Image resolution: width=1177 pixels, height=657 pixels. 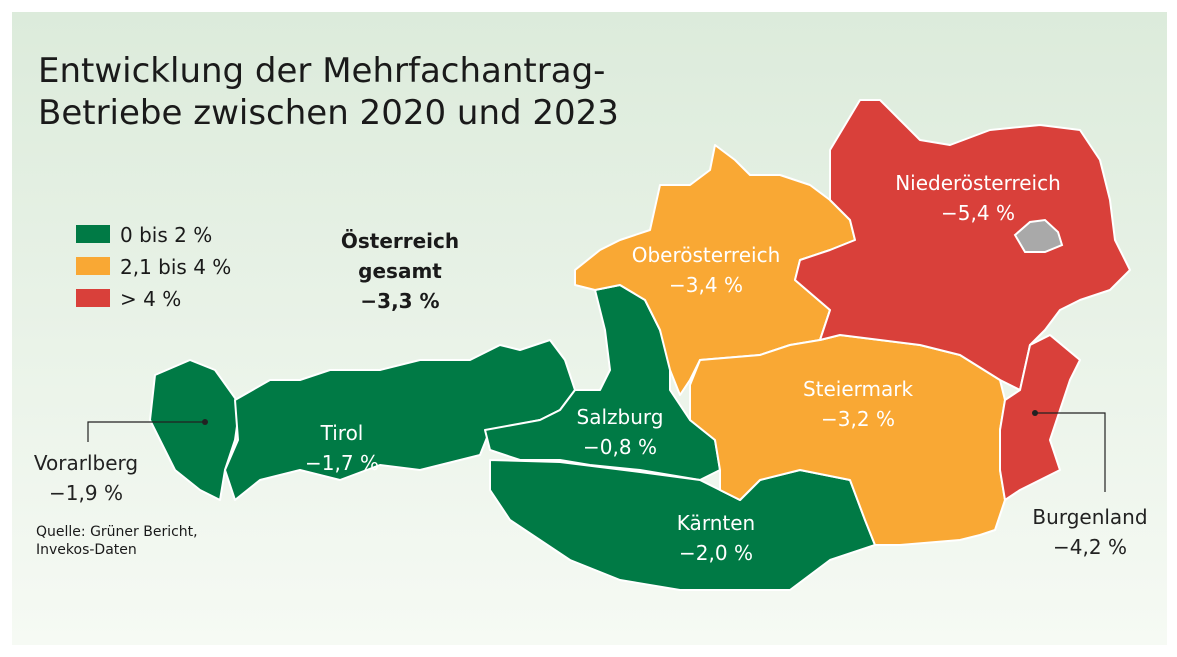 What do you see at coordinates (400, 241) in the screenshot?
I see `total-label: Österreich` at bounding box center [400, 241].